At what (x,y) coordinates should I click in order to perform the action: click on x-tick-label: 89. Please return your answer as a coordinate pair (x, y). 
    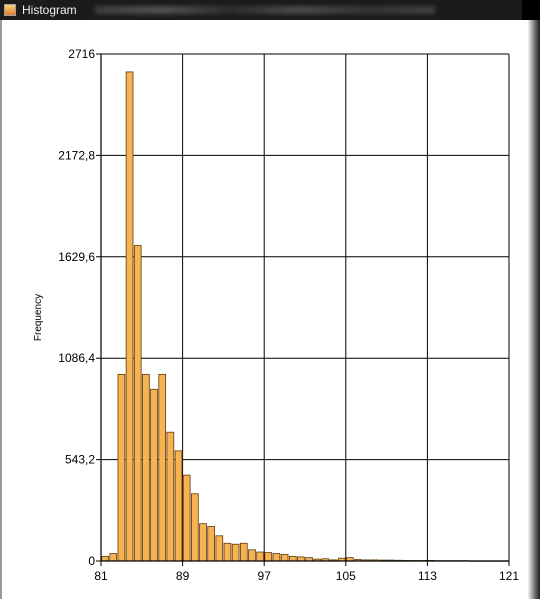
    Looking at the image, I should click on (183, 576).